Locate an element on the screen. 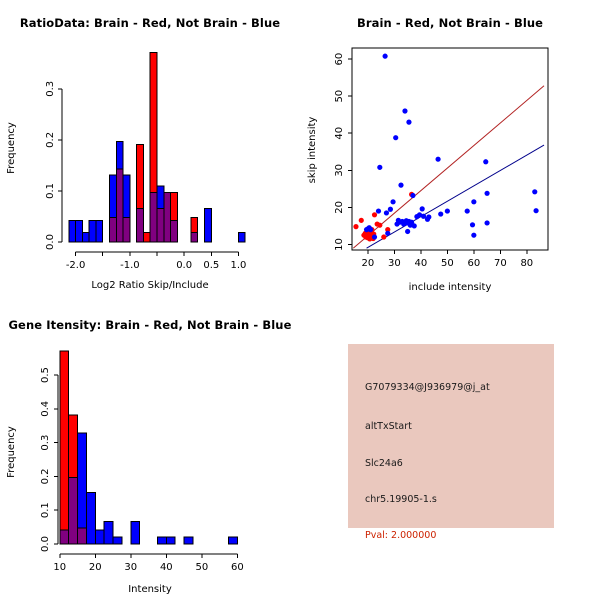  ratio-histogram-axes: 0.0 0.1 0.2 0.3 -2.0 -1.0 0.0 0.5 1.0 is located at coordinates (145, 176).